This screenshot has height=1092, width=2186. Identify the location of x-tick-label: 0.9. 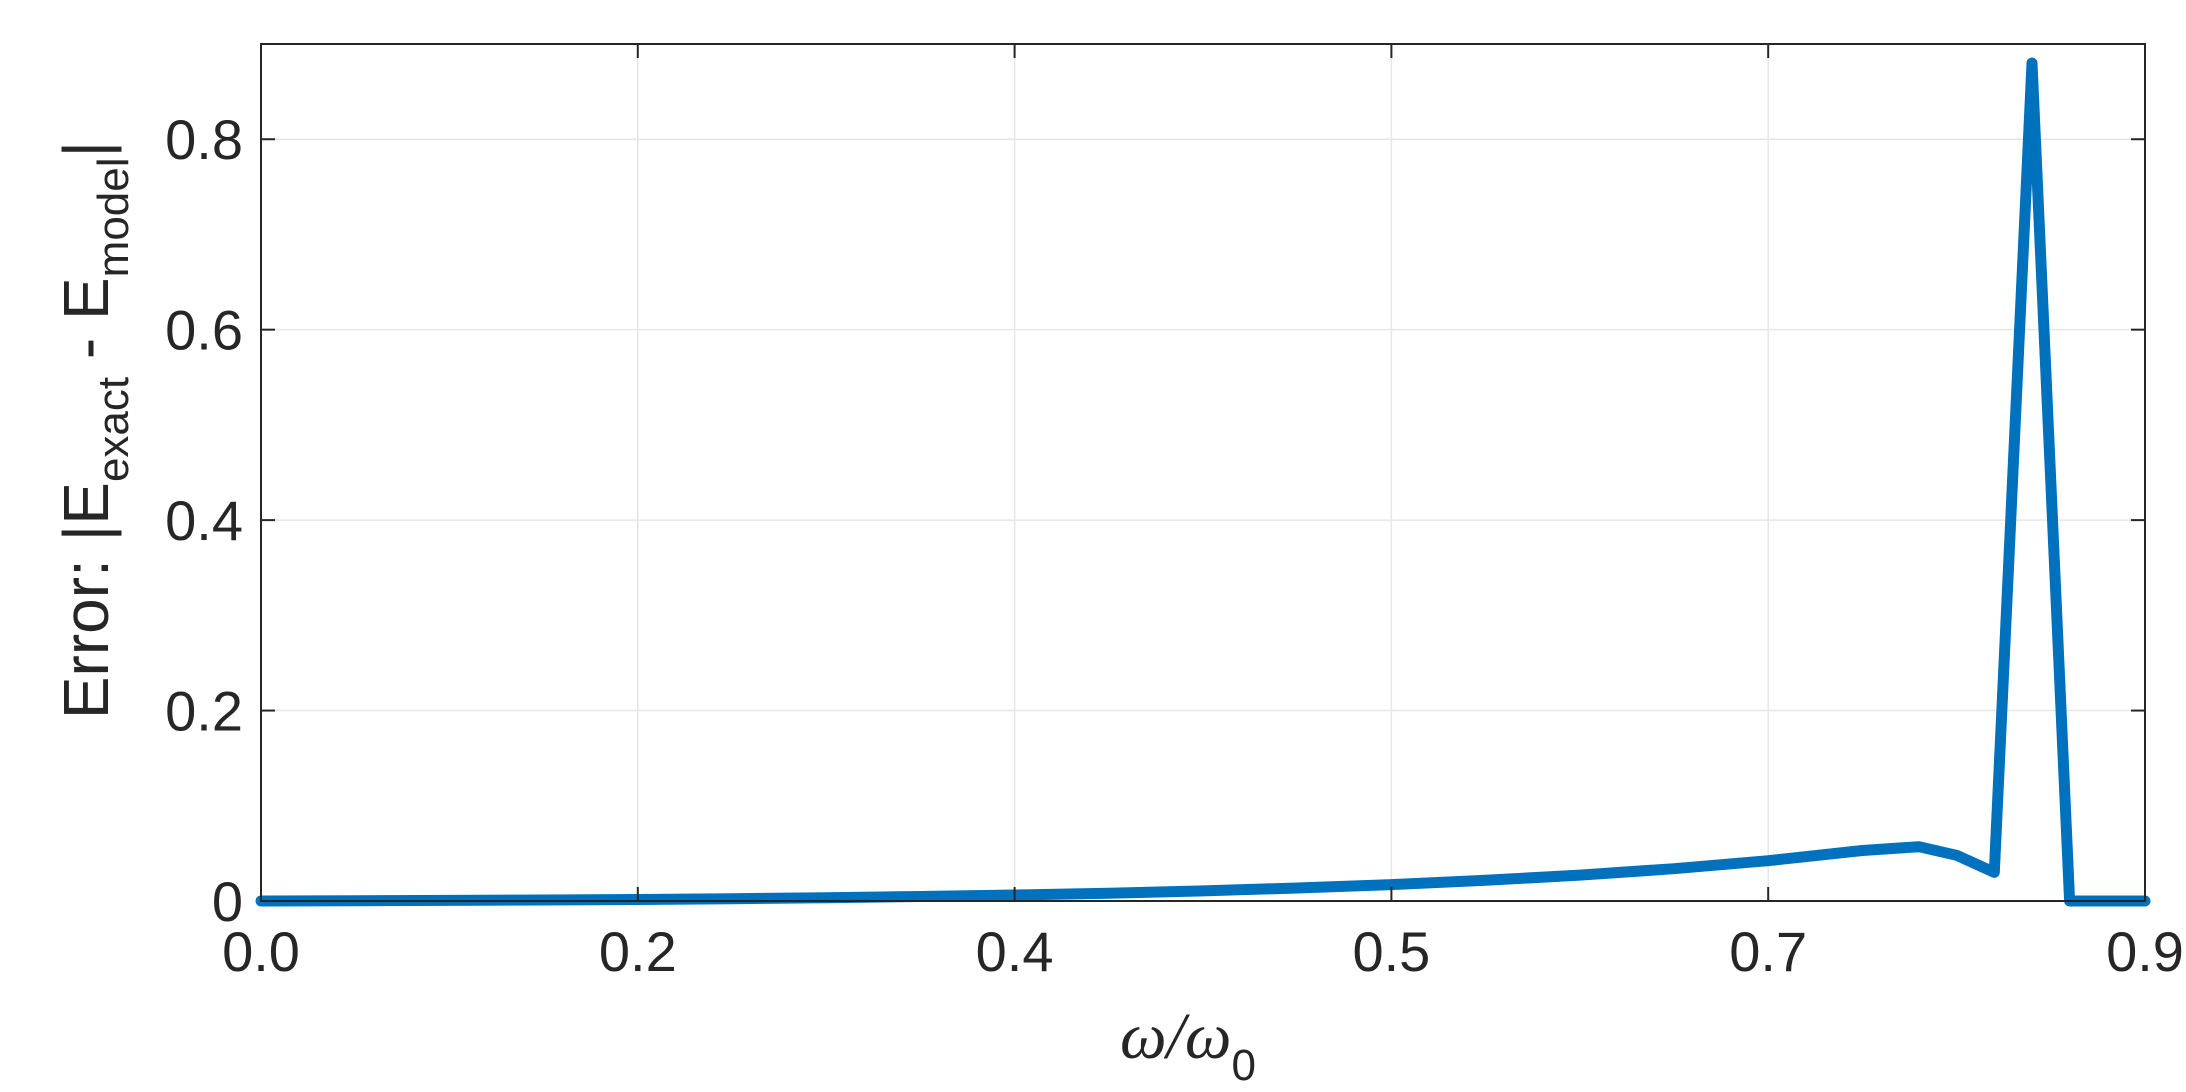
(2145, 951).